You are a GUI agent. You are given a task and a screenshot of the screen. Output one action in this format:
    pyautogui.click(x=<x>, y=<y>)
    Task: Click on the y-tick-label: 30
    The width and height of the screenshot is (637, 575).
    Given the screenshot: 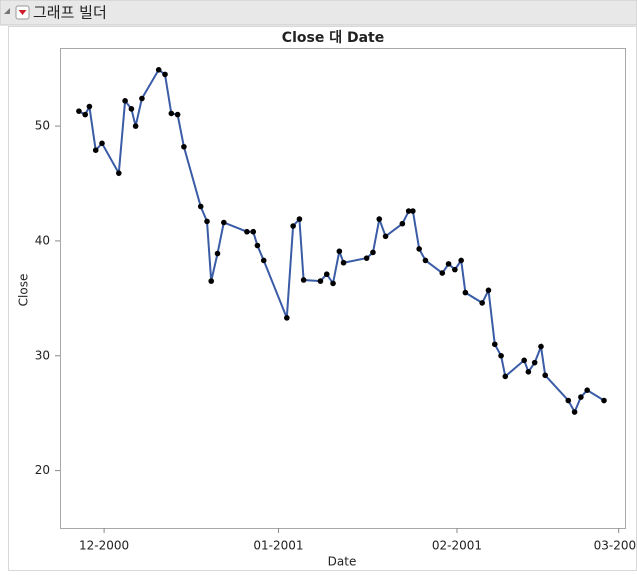 What is the action you would take?
    pyautogui.click(x=42, y=355)
    